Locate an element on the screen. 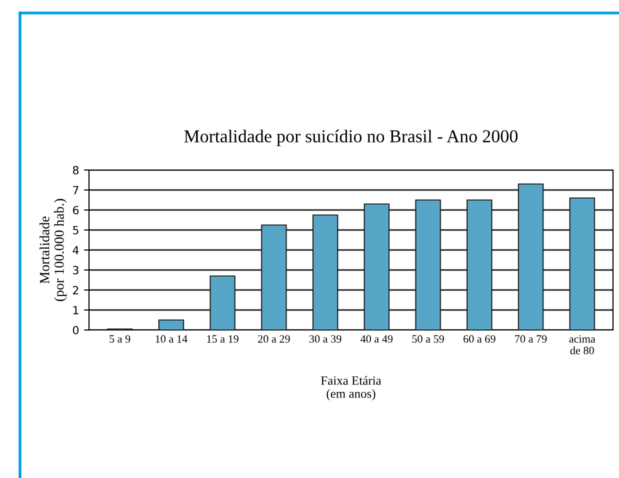 This screenshot has width=619, height=478. y-tick-label: 3 is located at coordinates (75, 270).